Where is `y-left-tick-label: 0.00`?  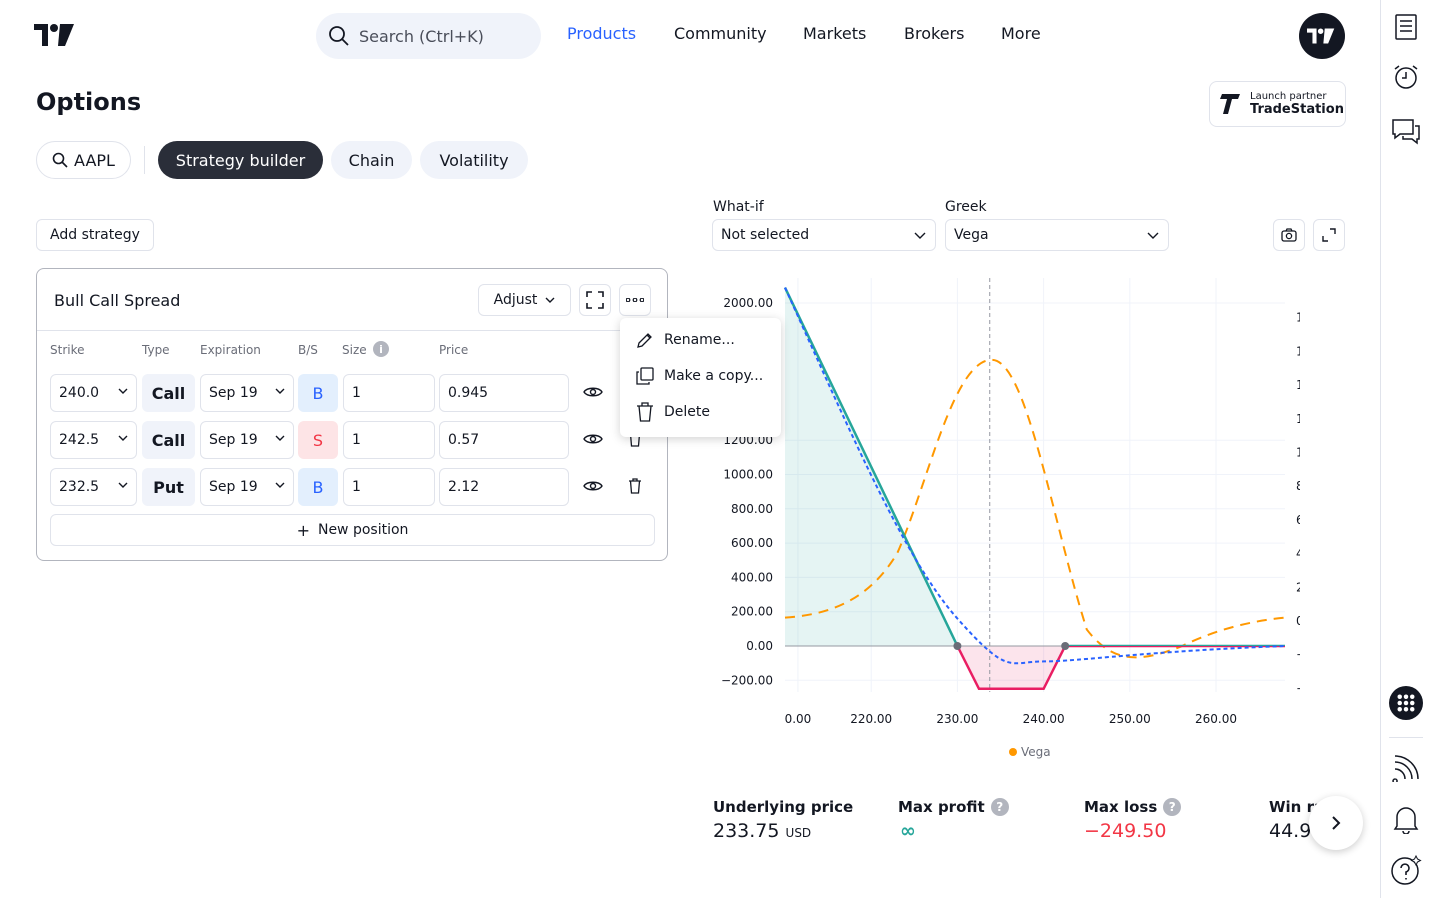 y-left-tick-label: 0.00 is located at coordinates (759, 646).